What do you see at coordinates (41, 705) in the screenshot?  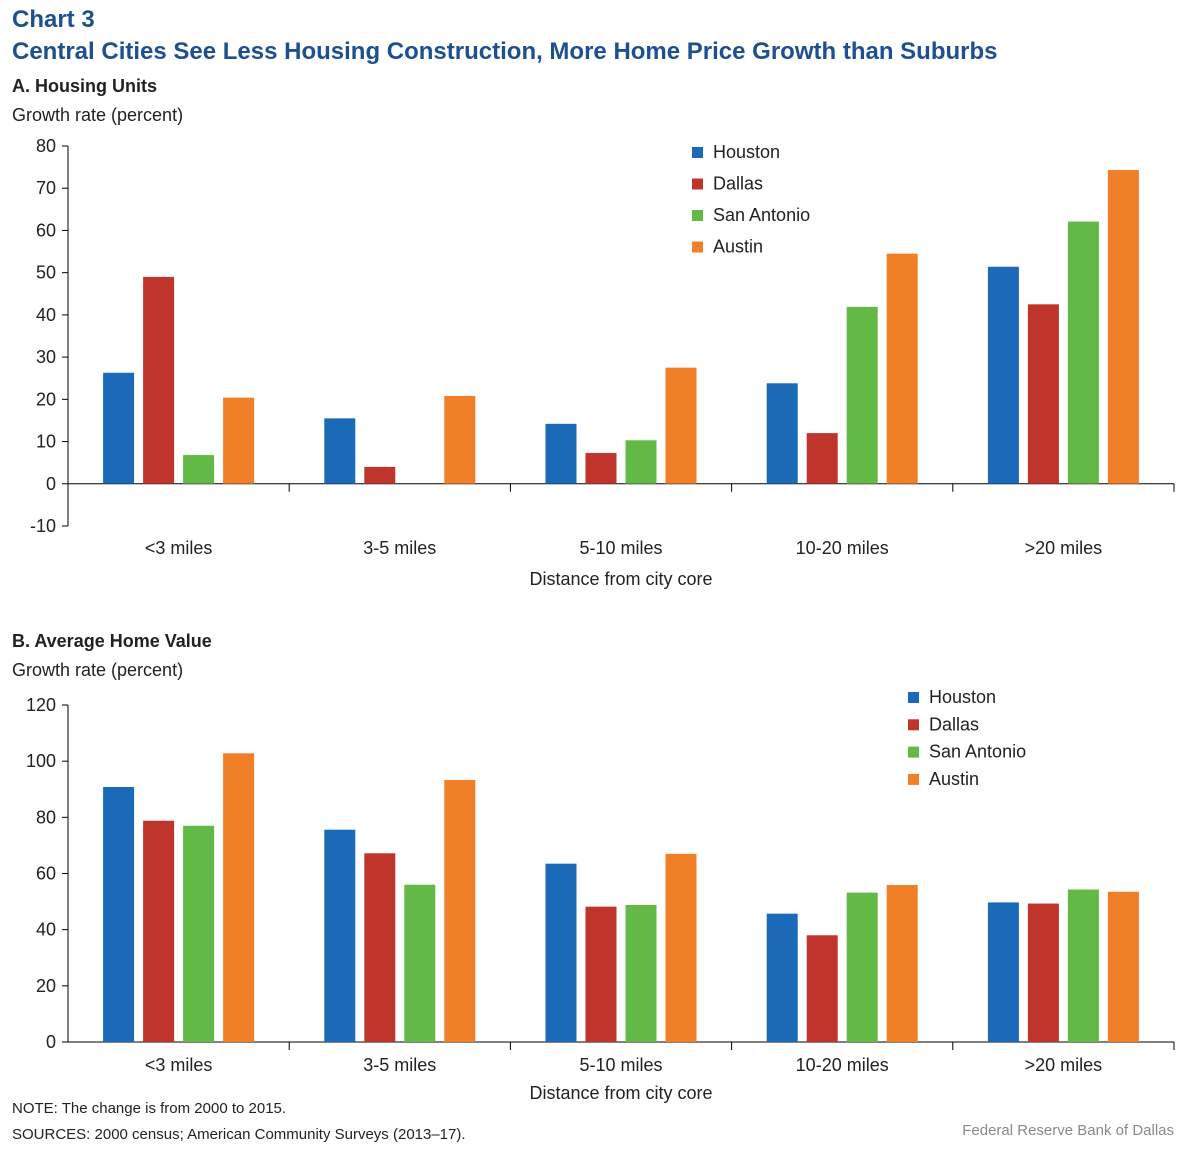 I see `y-tick-label: 120` at bounding box center [41, 705].